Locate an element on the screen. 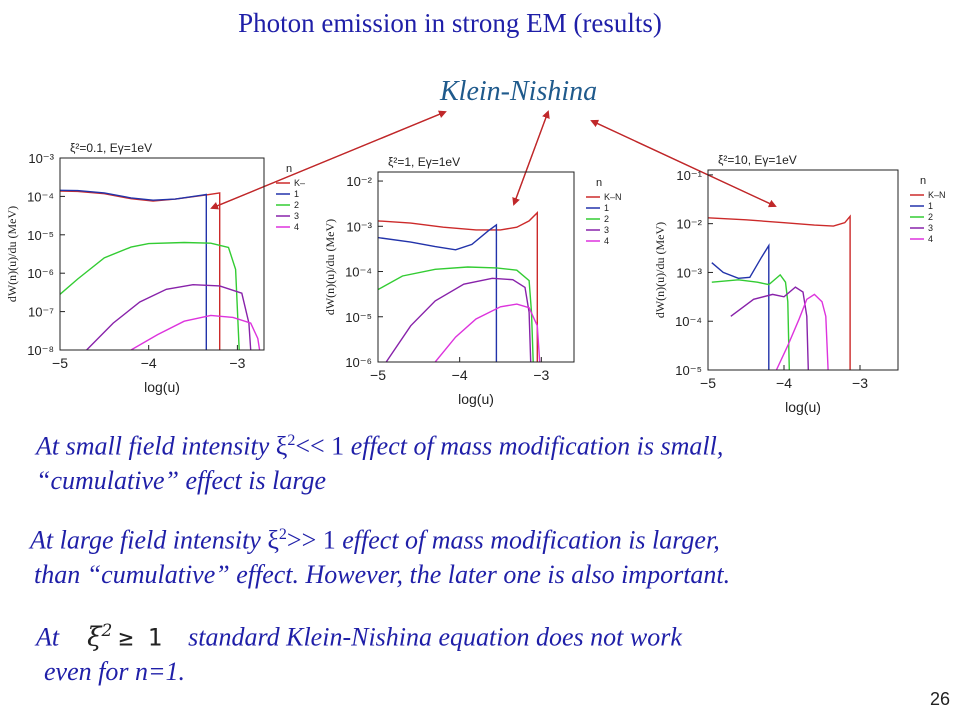  y-tick-label: 10⁻¹ is located at coordinates (689, 175).